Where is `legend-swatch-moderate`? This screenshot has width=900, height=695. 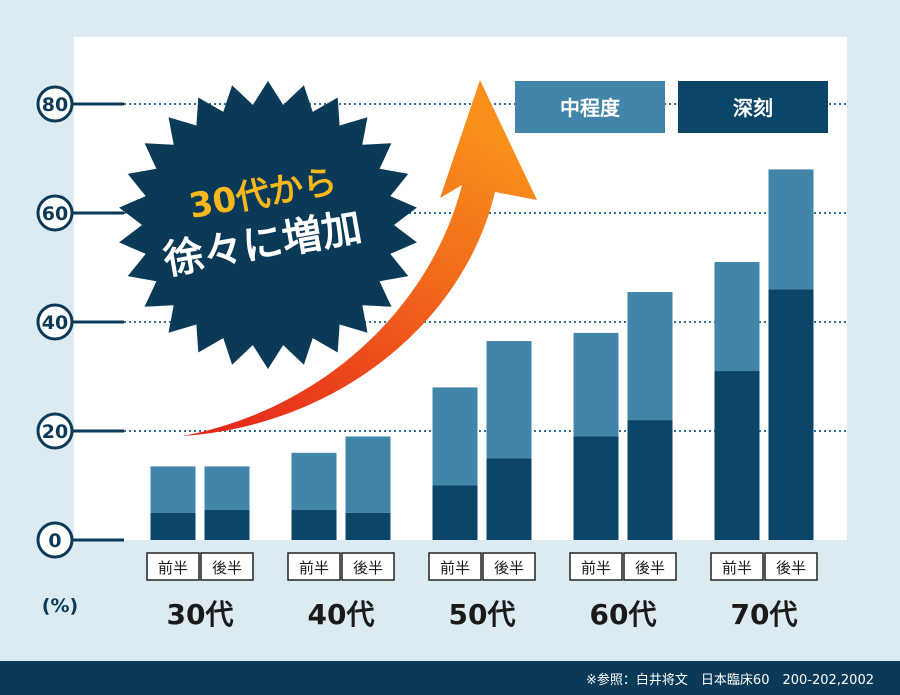
legend-swatch-moderate is located at coordinates (590, 107).